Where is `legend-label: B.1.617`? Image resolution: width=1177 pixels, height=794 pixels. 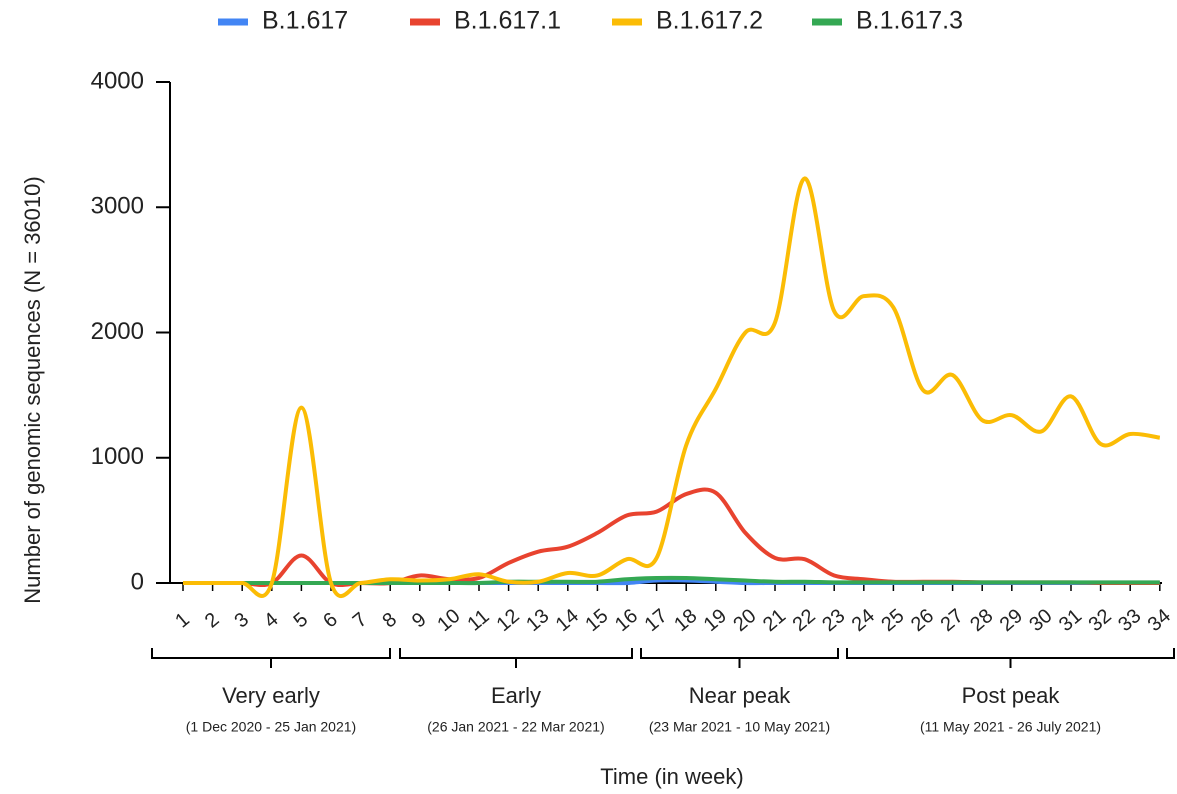
legend-label: B.1.617 is located at coordinates (305, 21).